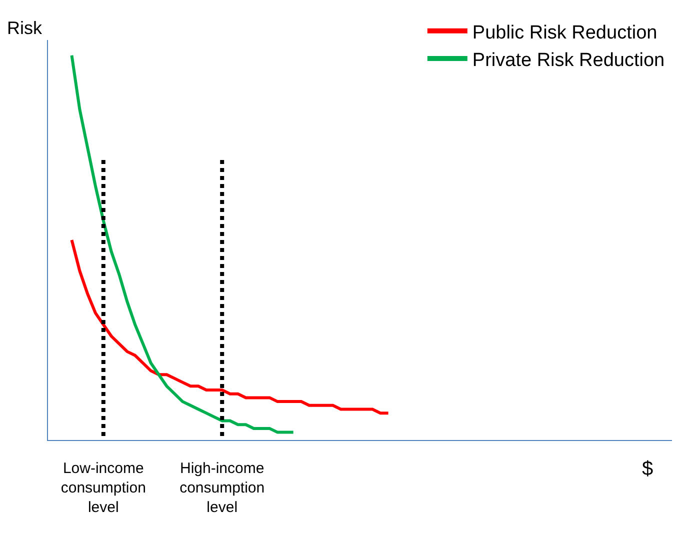  I want to click on legend-label: Private Risk Reduction, so click(568, 60).